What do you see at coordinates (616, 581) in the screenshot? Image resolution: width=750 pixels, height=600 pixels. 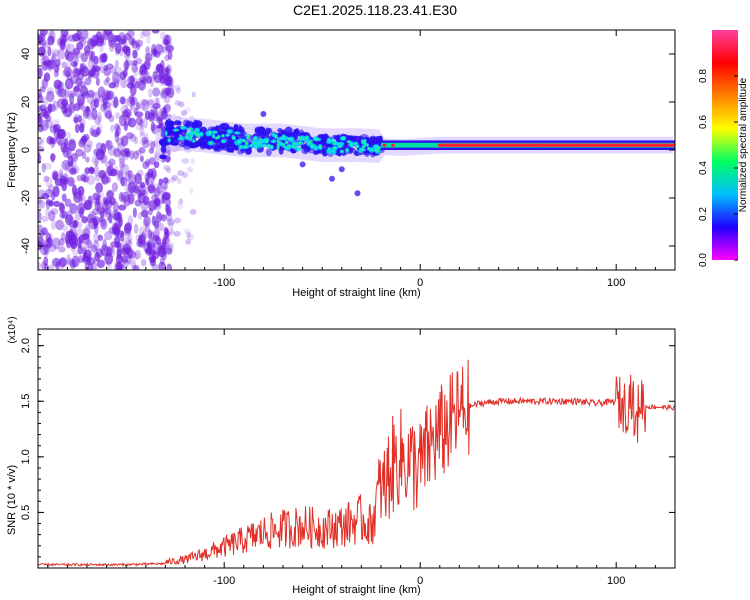 I see `x-tick-label: 100` at bounding box center [616, 581].